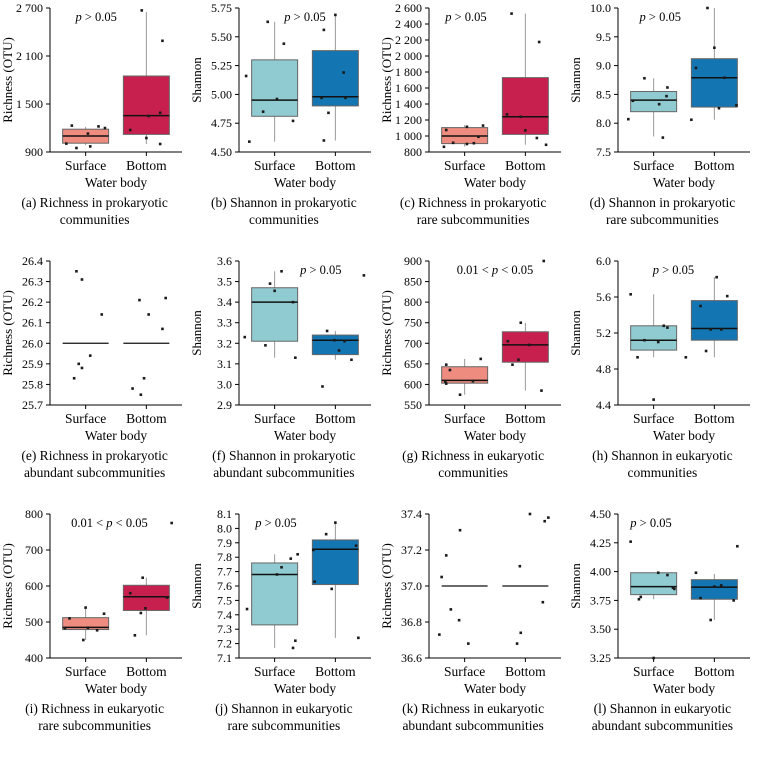 Image resolution: width=757 pixels, height=759 pixels. I want to click on y-tick-label: 8.0, so click(224, 528).